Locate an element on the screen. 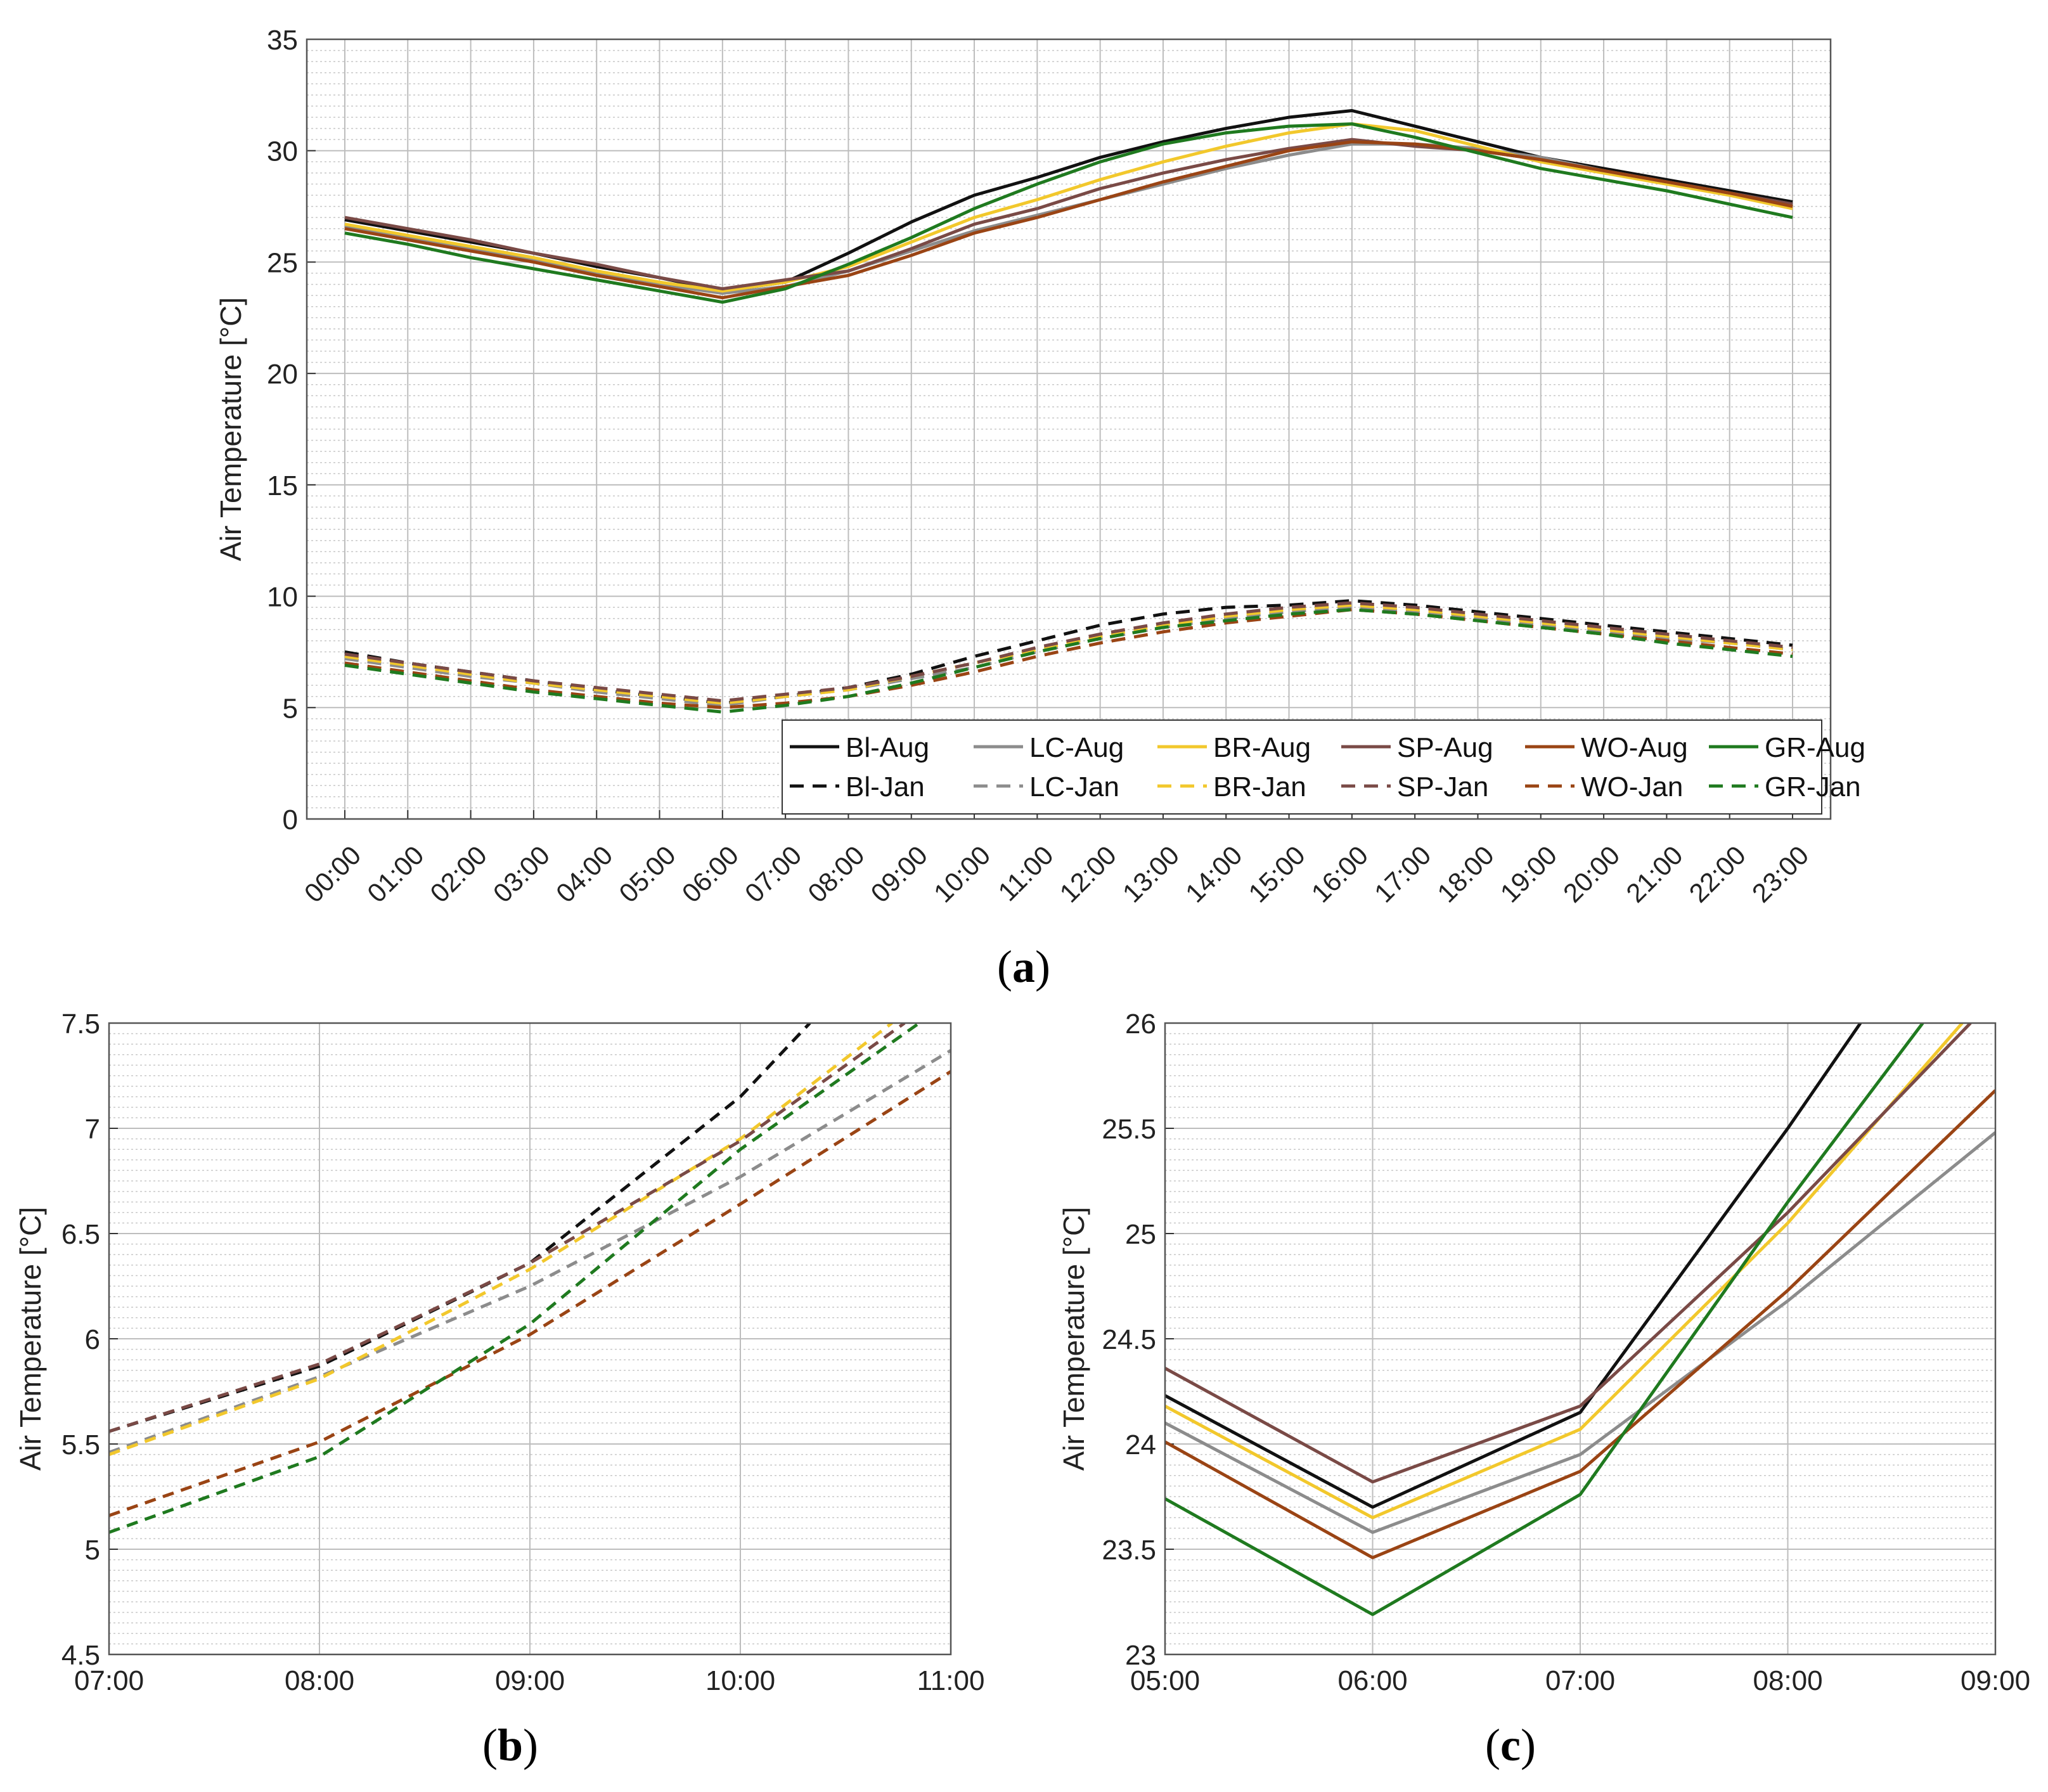 The image size is (2048, 1792). x-tick-label: 20:00 is located at coordinates (1591, 874).